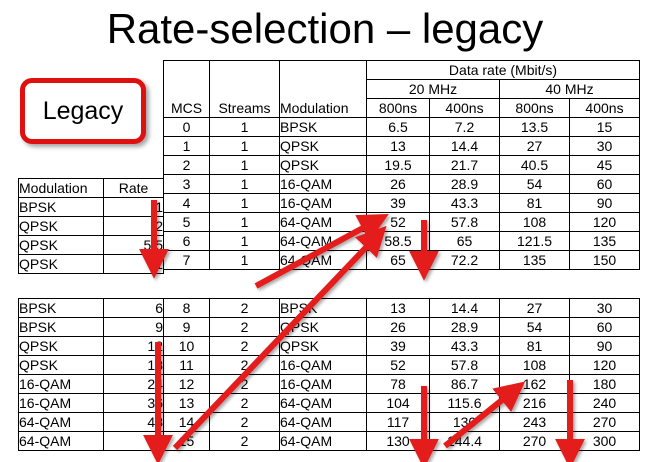 The image size is (650, 462). What do you see at coordinates (186, 365) in the screenshot?
I see `mcs-cell: 11` at bounding box center [186, 365].